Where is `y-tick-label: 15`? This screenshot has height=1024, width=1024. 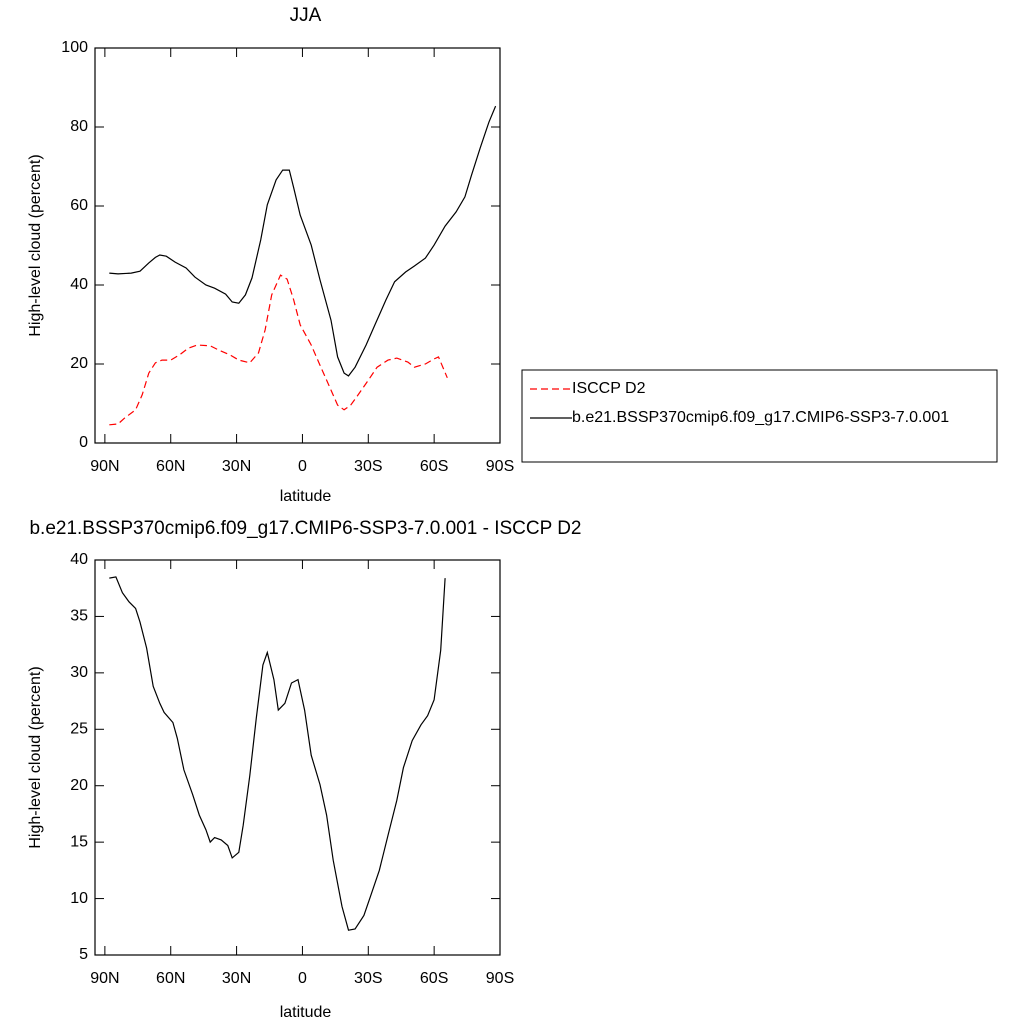 y-tick-label: 15 is located at coordinates (79, 841).